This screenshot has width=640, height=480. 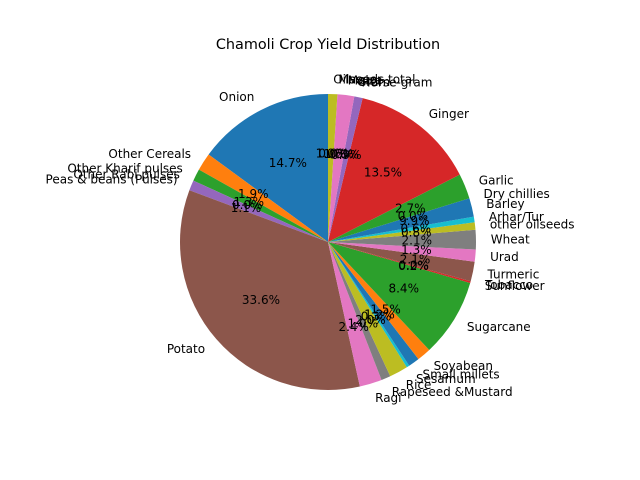 What do you see at coordinates (508, 285) in the screenshot?
I see `slice-label-tobacco: Tobacco` at bounding box center [508, 285].